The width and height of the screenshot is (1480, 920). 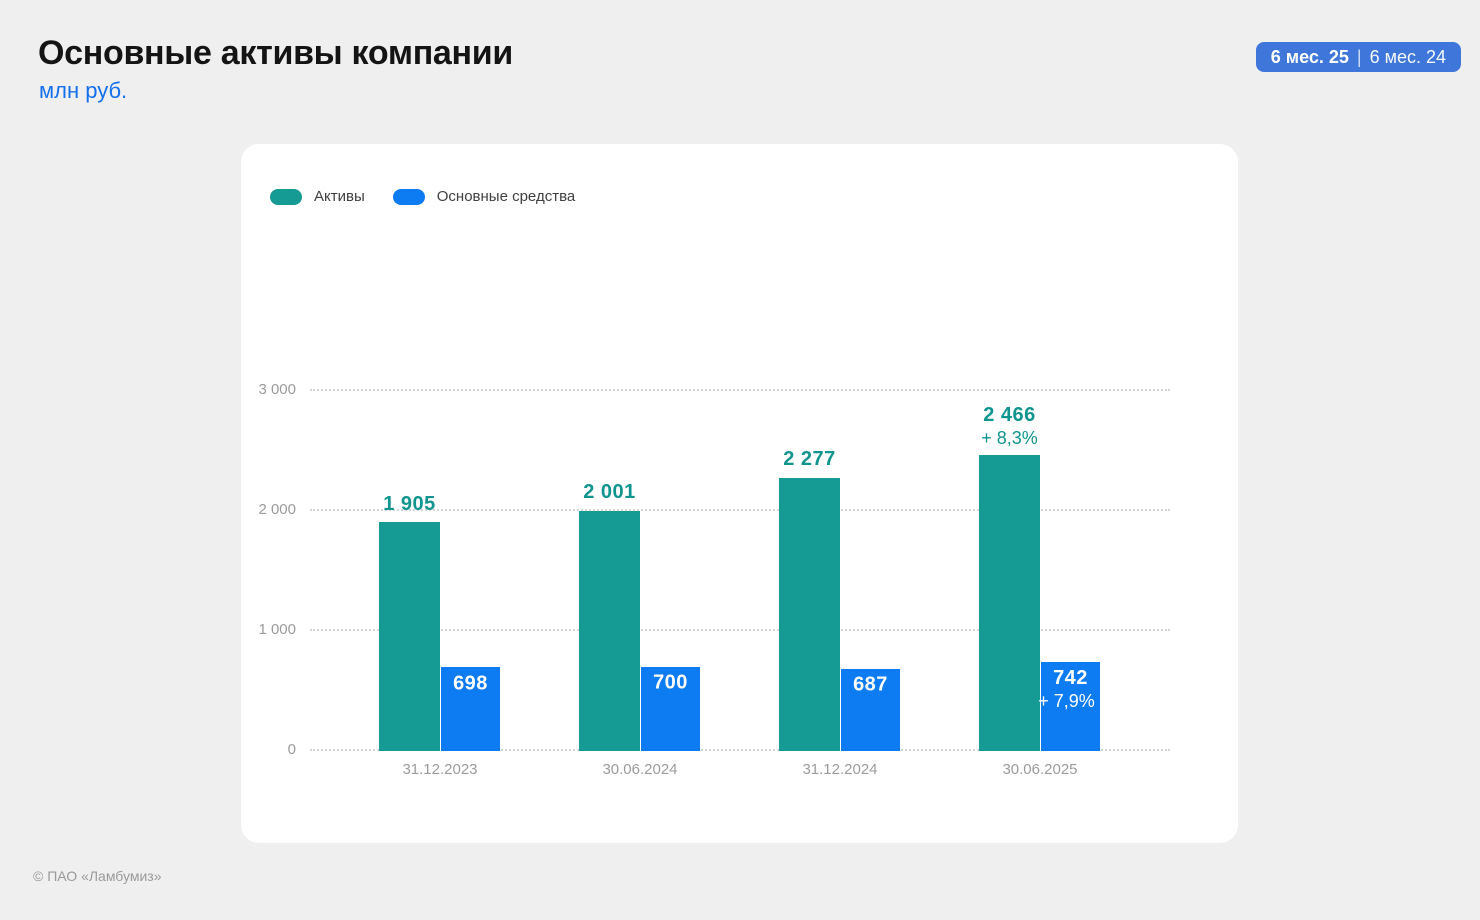 What do you see at coordinates (506, 196) in the screenshot?
I see `legend-label: Основные средства` at bounding box center [506, 196].